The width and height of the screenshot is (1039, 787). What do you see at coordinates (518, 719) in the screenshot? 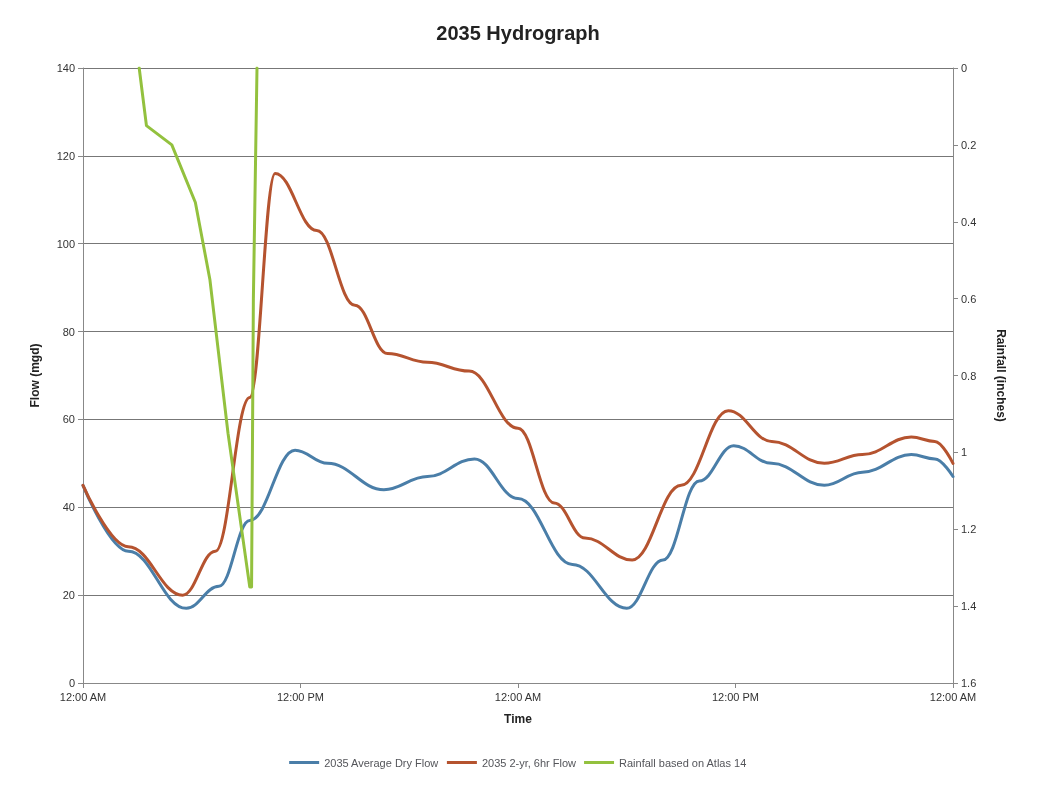
I see `x-axis-title: Time` at bounding box center [518, 719].